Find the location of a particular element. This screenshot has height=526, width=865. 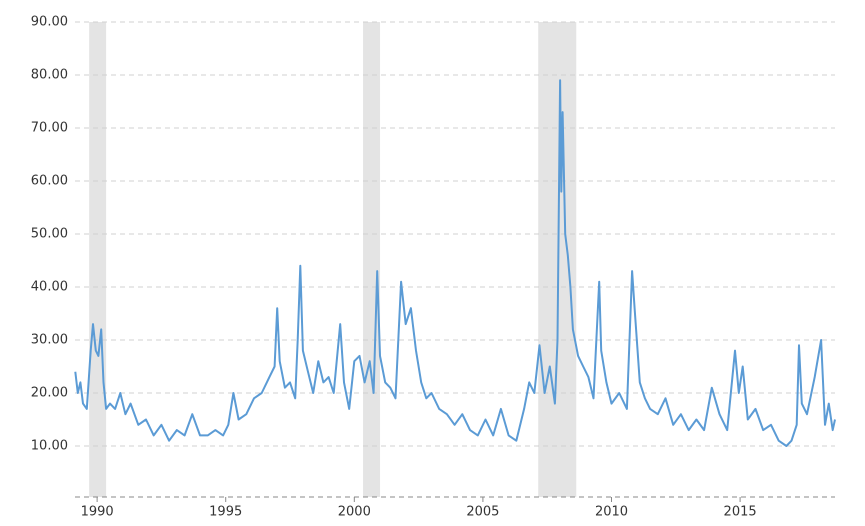

y-tick-label: 20.00 is located at coordinates (49, 393).